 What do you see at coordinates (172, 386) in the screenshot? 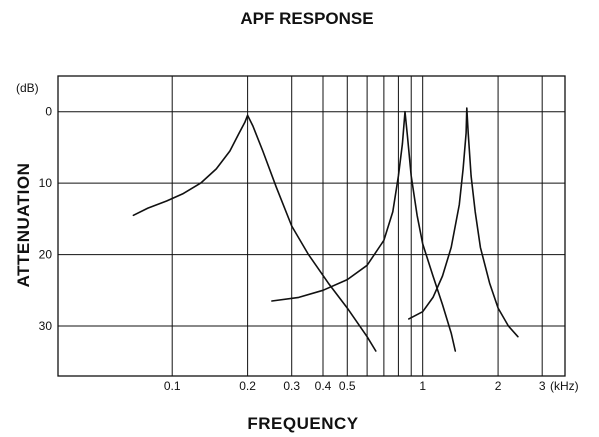
I see `x-tick-label: 0.1` at bounding box center [172, 386].